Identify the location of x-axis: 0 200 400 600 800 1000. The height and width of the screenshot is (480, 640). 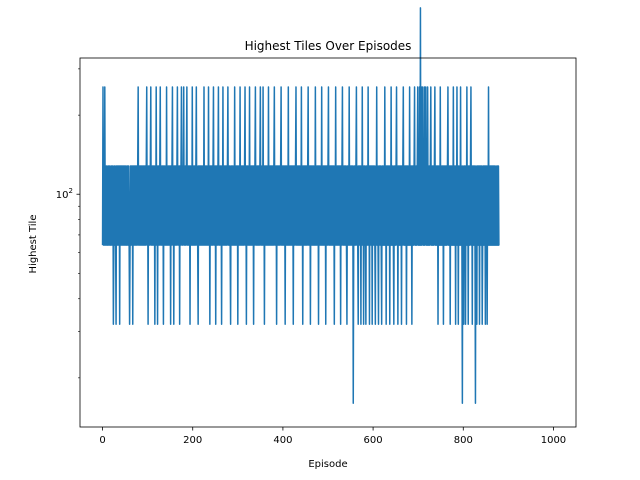
(332, 436).